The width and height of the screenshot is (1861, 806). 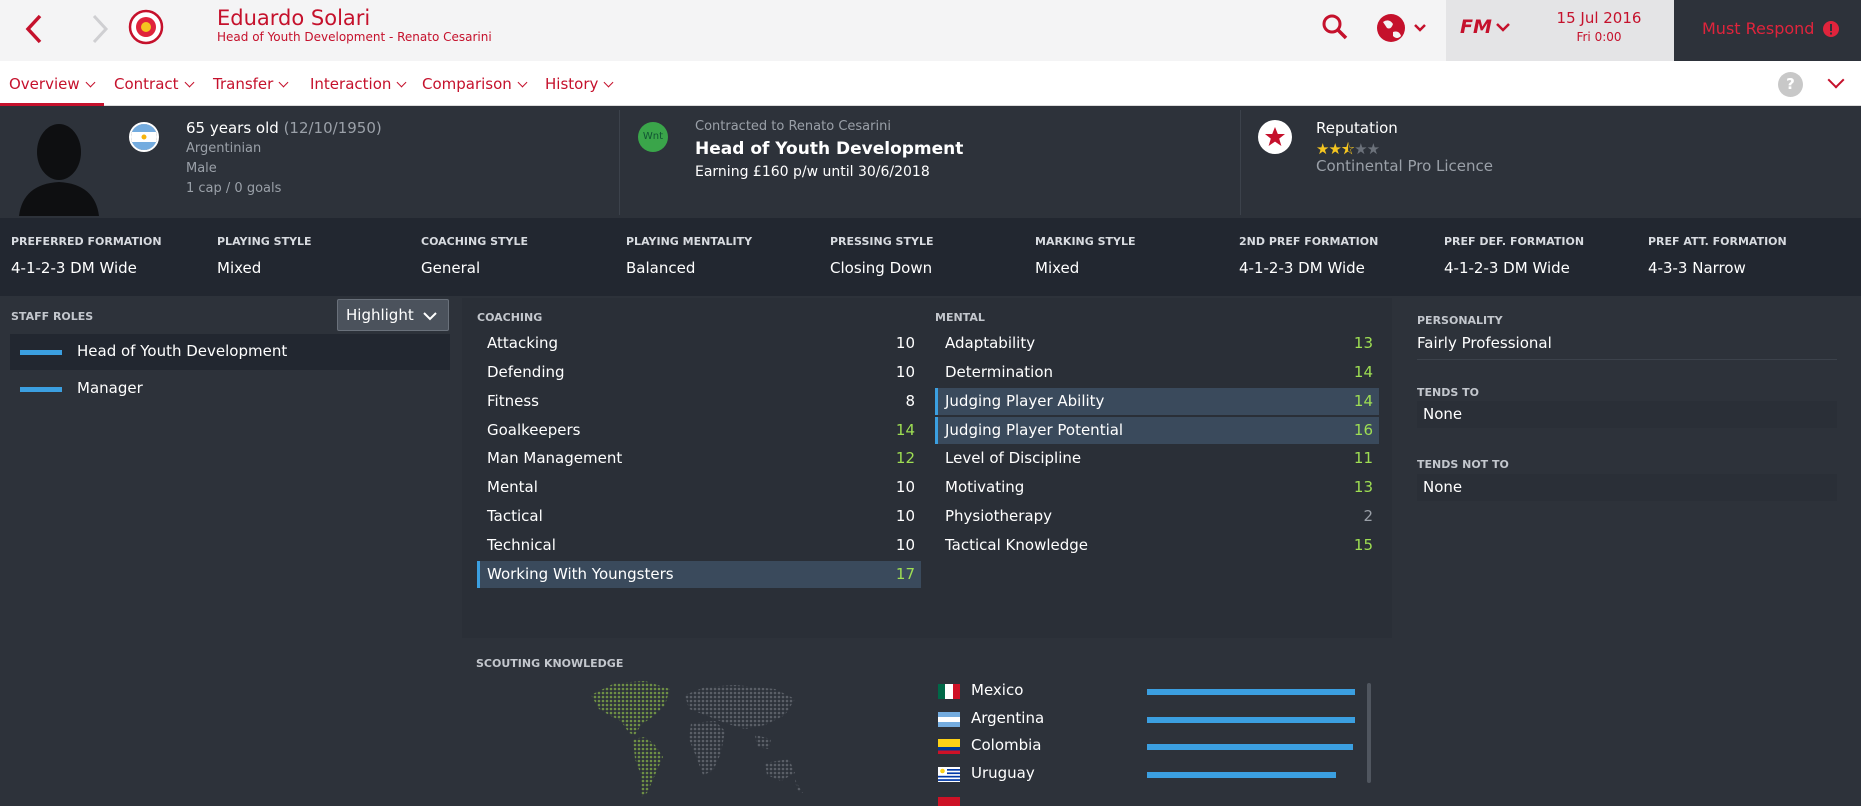 I want to click on attribute-name: Man Management, so click(x=555, y=458).